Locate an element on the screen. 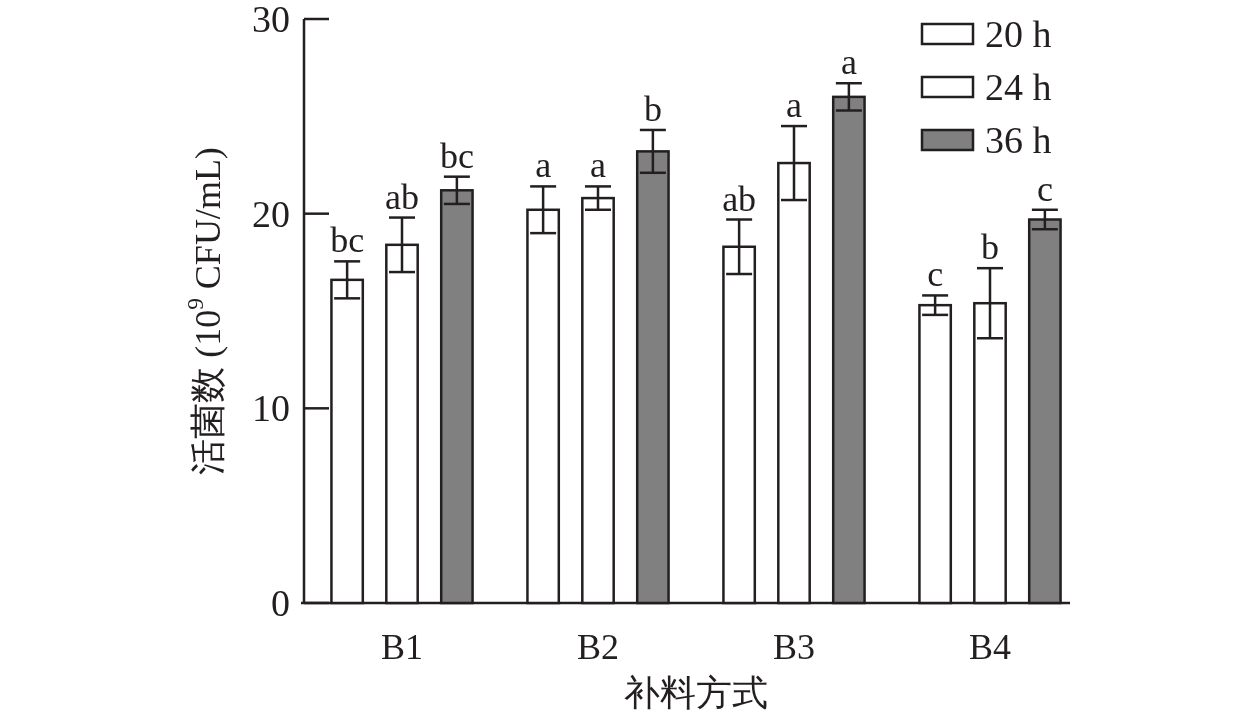 The height and width of the screenshot is (725, 1260). legend-label: 36 h is located at coordinates (1018, 140).